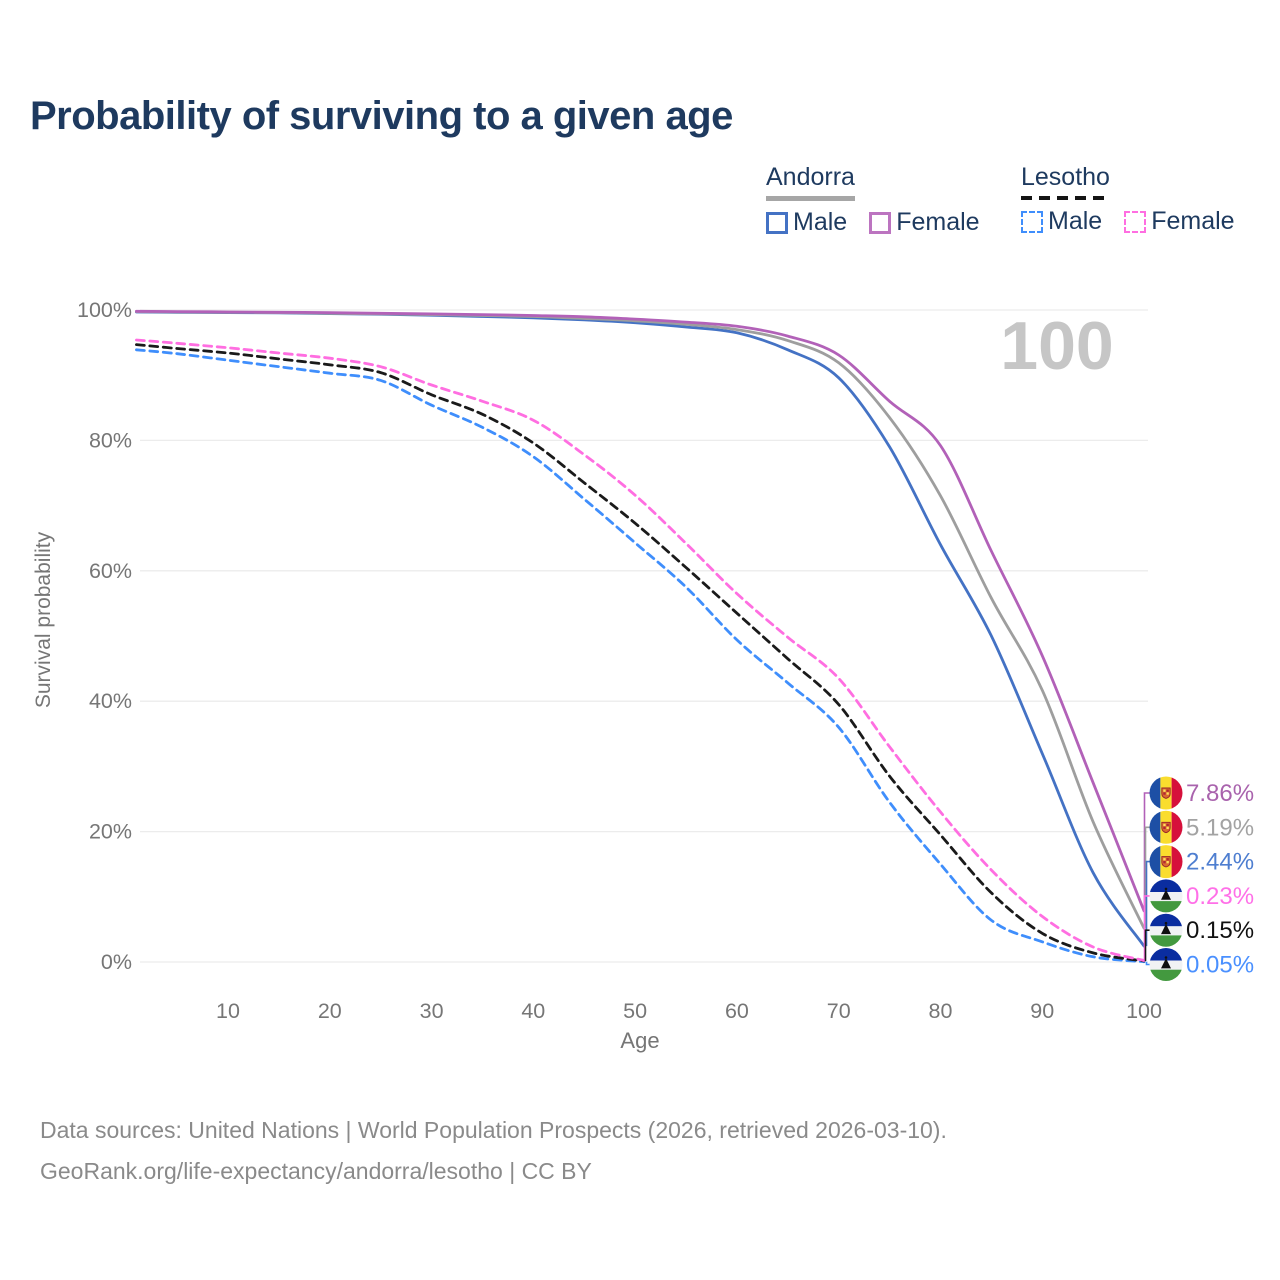  What do you see at coordinates (110, 701) in the screenshot?
I see `y-tick-label-40: 40%` at bounding box center [110, 701].